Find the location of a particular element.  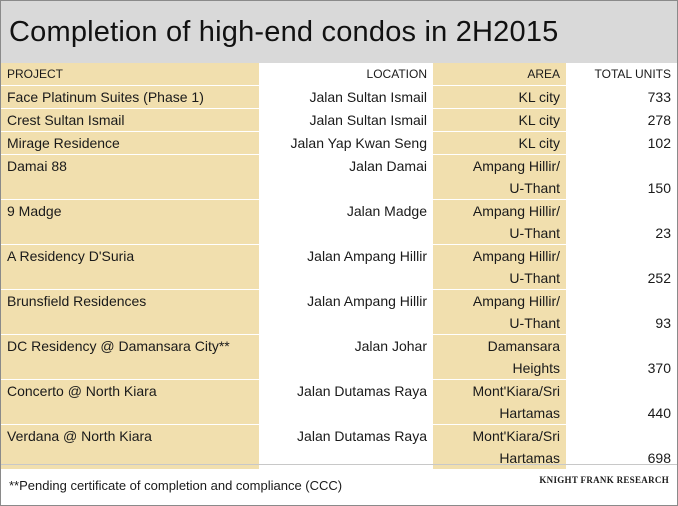

header-project: PROJECT is located at coordinates (130, 74).